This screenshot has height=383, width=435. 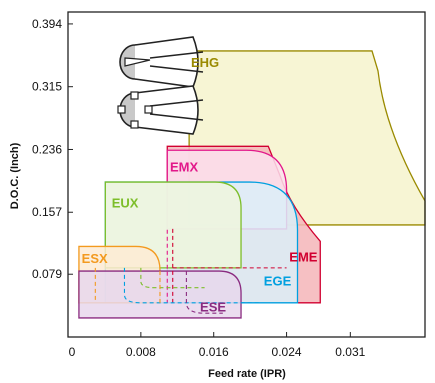 I want to click on region-label-ehg: EHG, so click(x=205, y=62).